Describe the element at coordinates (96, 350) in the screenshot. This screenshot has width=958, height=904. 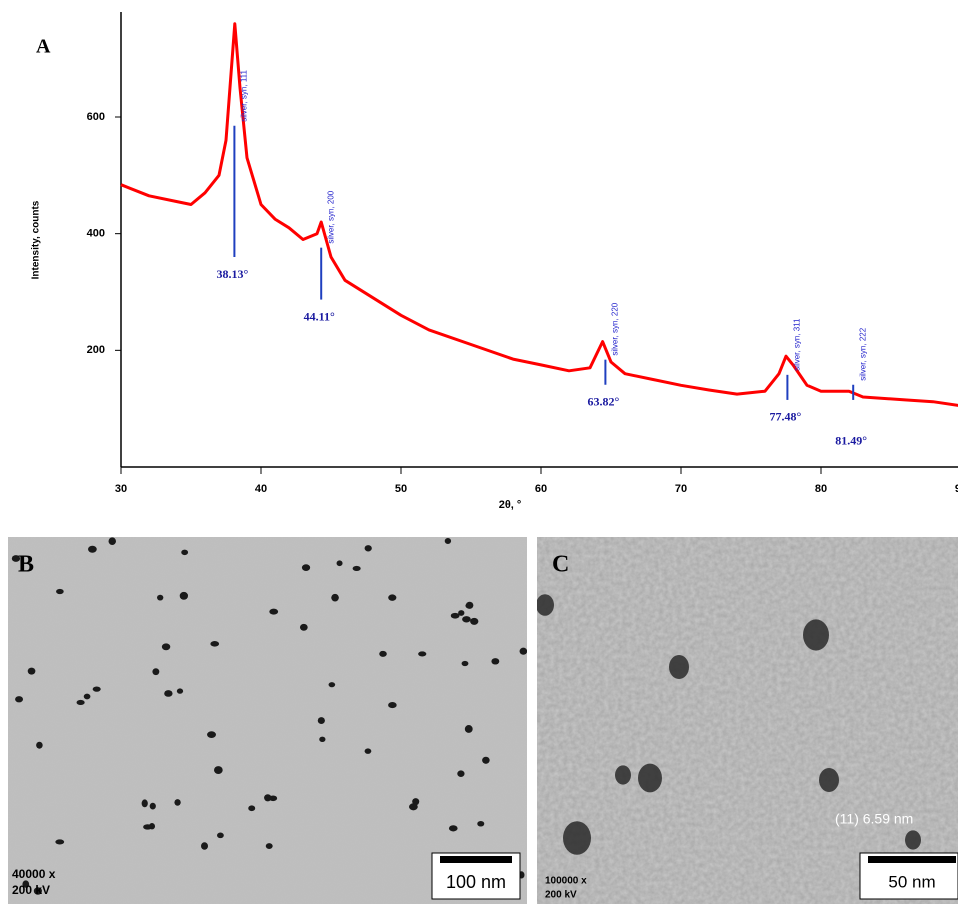
I see `y-tick-label: 200` at that location.